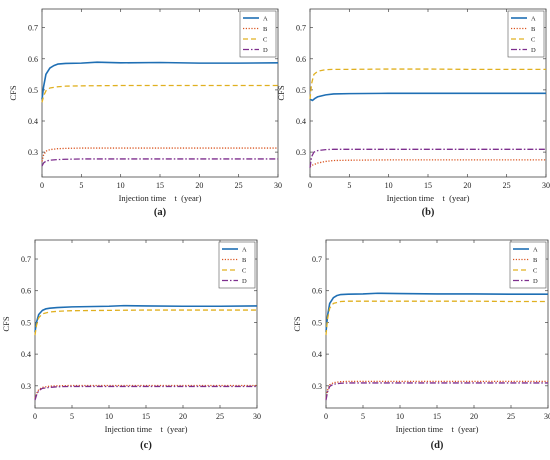 This screenshot has height=460, width=550. What do you see at coordinates (160, 212) in the screenshot?
I see `panel-label: (a)` at bounding box center [160, 212].